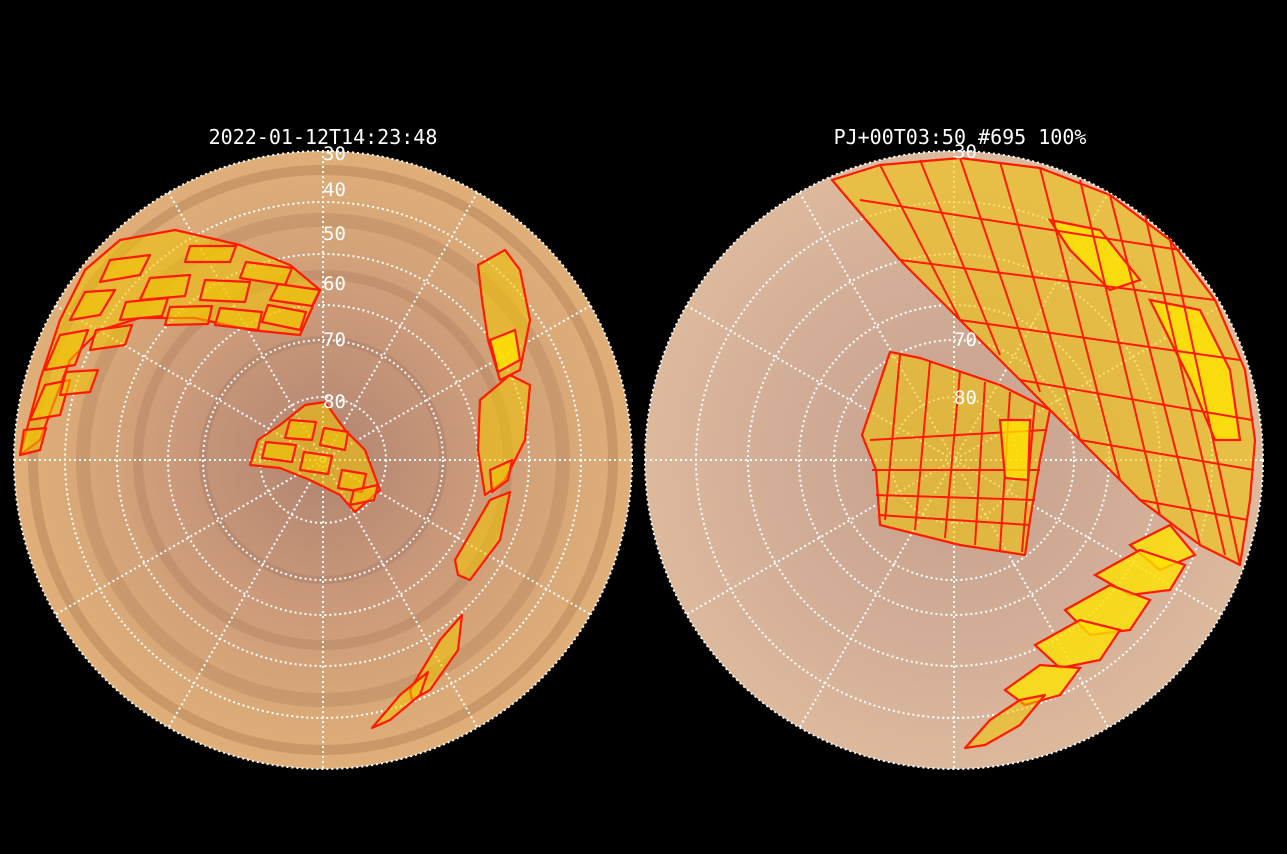  What do you see at coordinates (1080, 636) in the screenshot?
I see `right-footprints-lower` at bounding box center [1080, 636].